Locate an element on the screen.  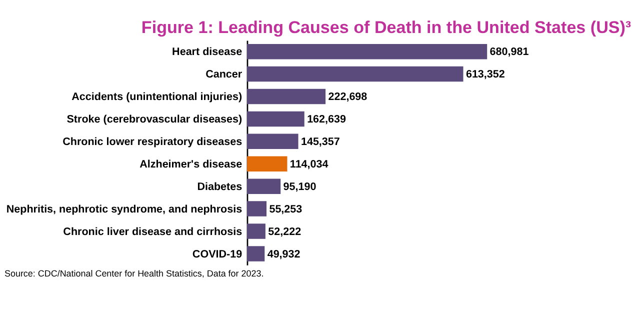
y-tick-label: Chronic liver disease and cirrhosis is located at coordinates (152, 232).